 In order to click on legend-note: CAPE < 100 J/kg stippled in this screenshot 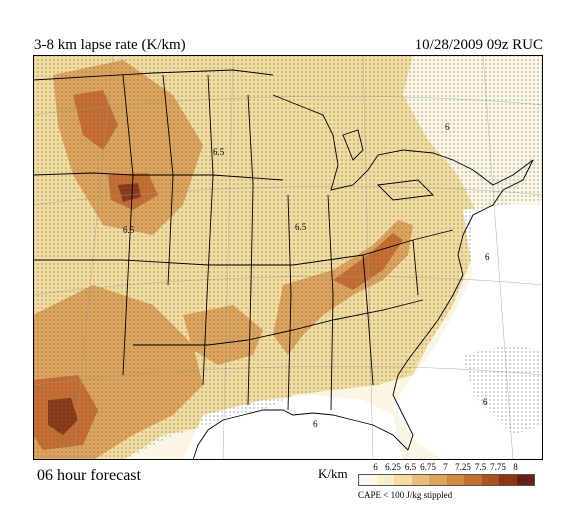, I will do `click(405, 495)`.